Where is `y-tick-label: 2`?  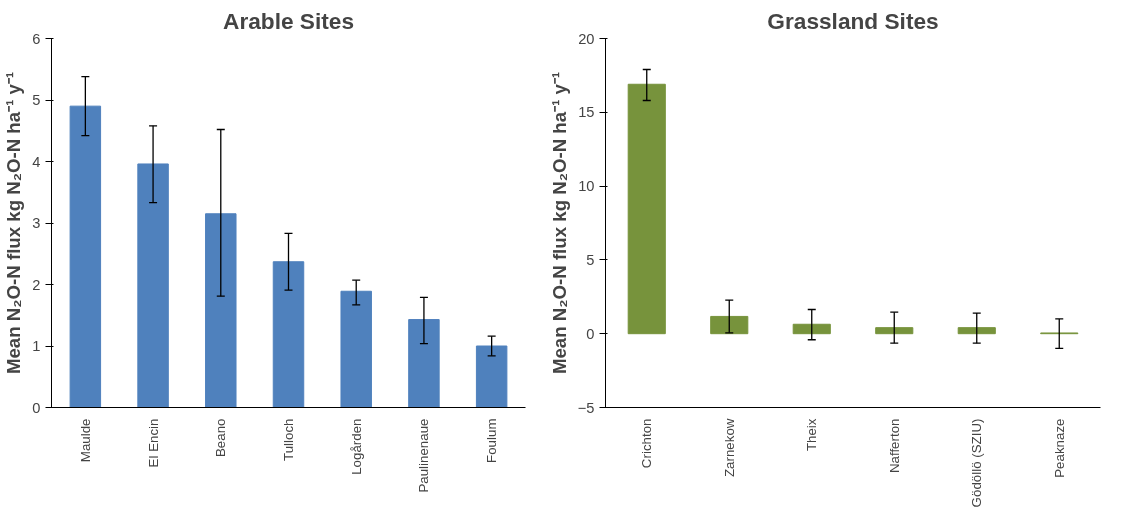 y-tick-label: 2 is located at coordinates (36, 284).